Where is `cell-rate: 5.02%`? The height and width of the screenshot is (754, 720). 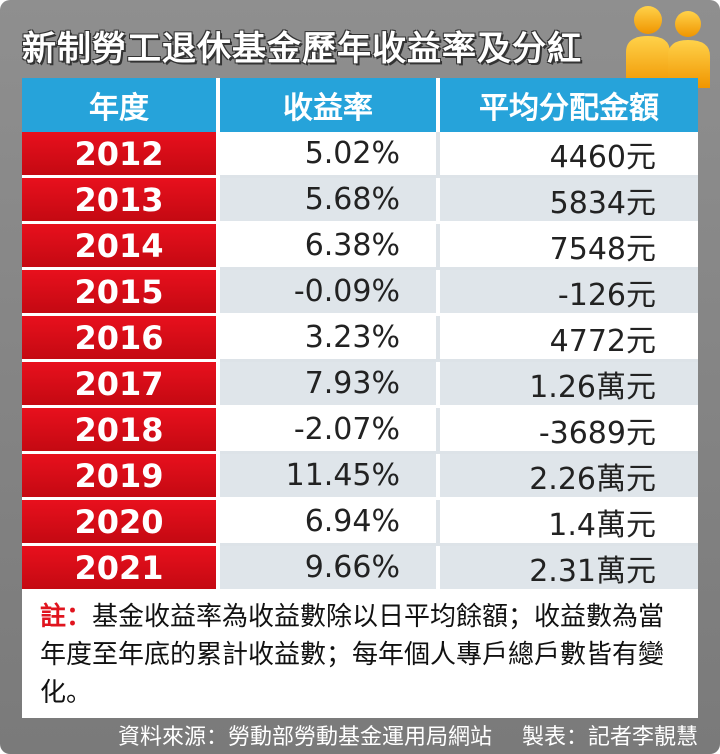
cell-rate: 5.02% is located at coordinates (330, 155).